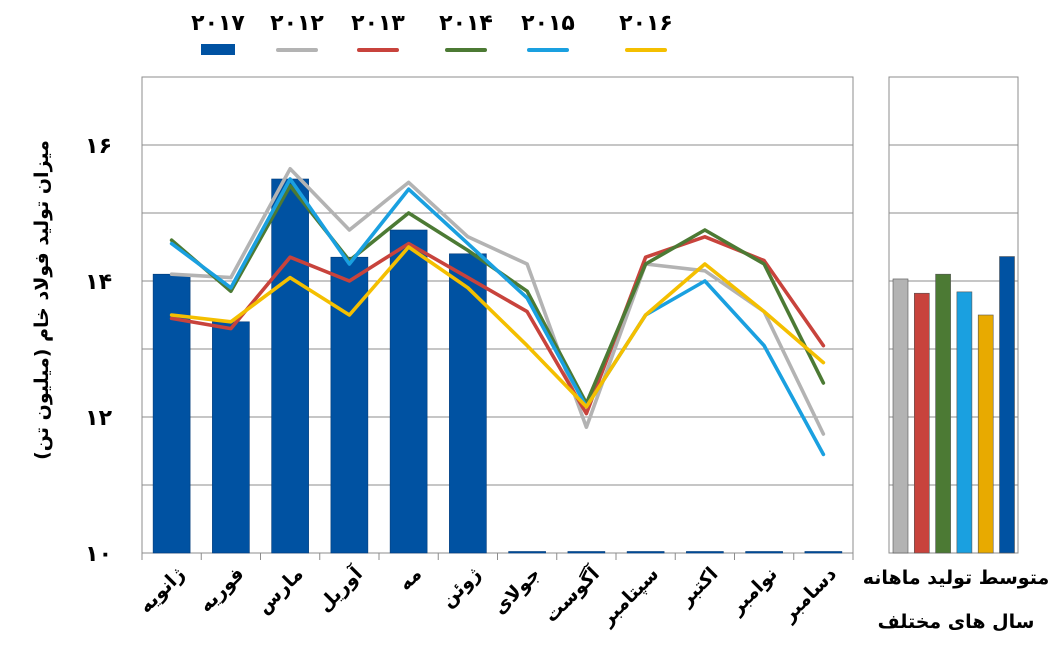 This screenshot has height=645, width=1059. I want to click on x-tick-label: سپتامبر, so click(630, 597).